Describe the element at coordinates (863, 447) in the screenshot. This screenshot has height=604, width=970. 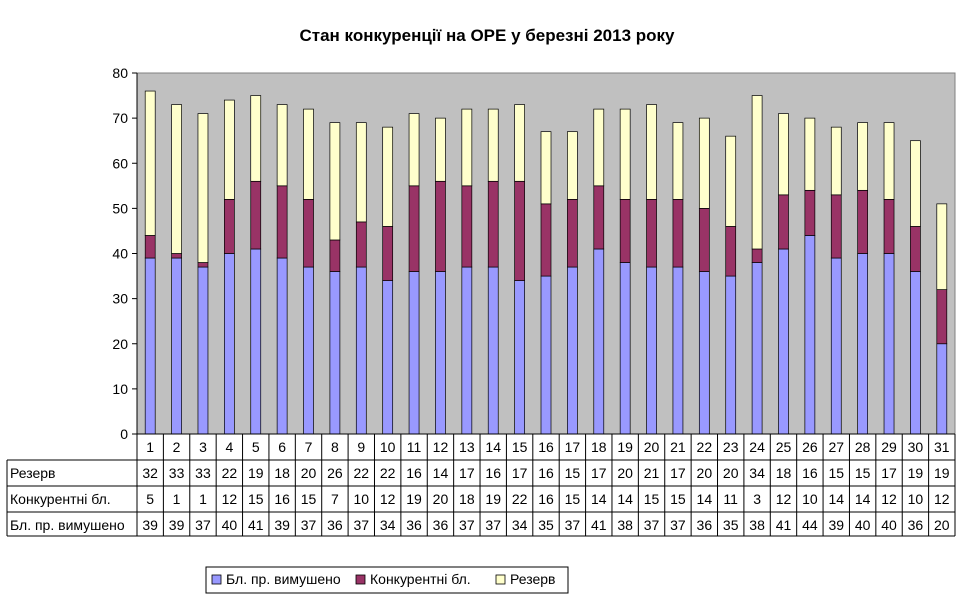
I see `x-tick-label: 28` at that location.